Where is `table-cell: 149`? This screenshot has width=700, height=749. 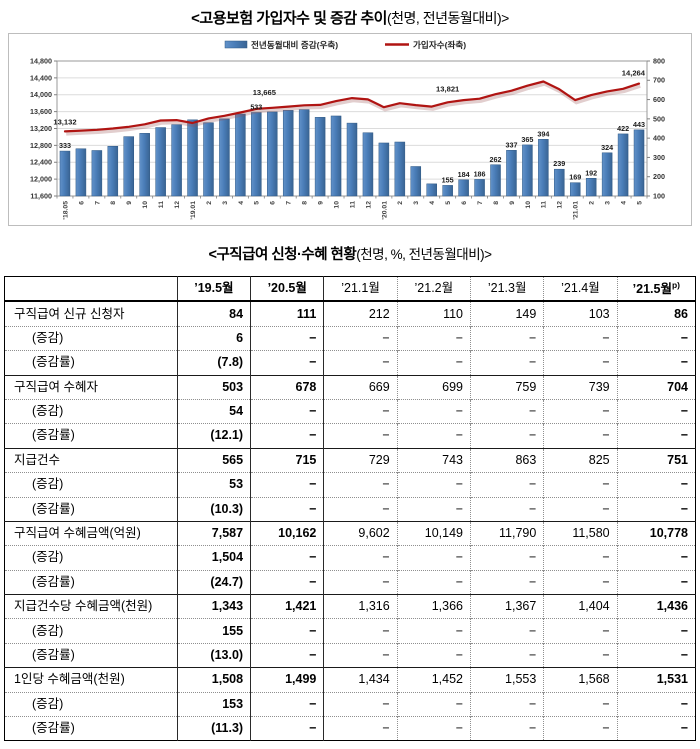 table-cell: 149 is located at coordinates (507, 313).